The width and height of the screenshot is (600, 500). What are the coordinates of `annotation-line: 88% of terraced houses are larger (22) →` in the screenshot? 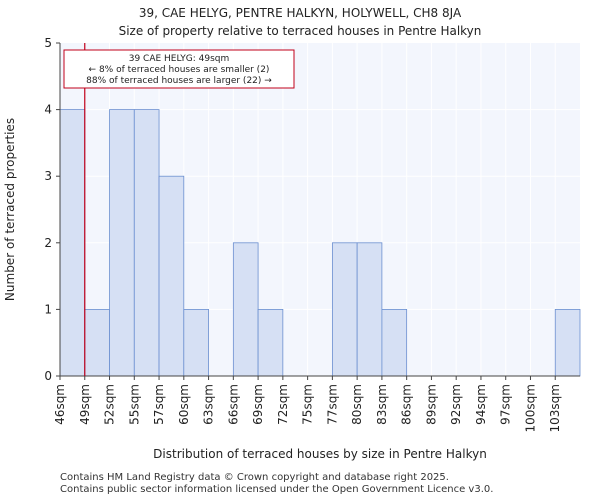 It's located at (179, 81).